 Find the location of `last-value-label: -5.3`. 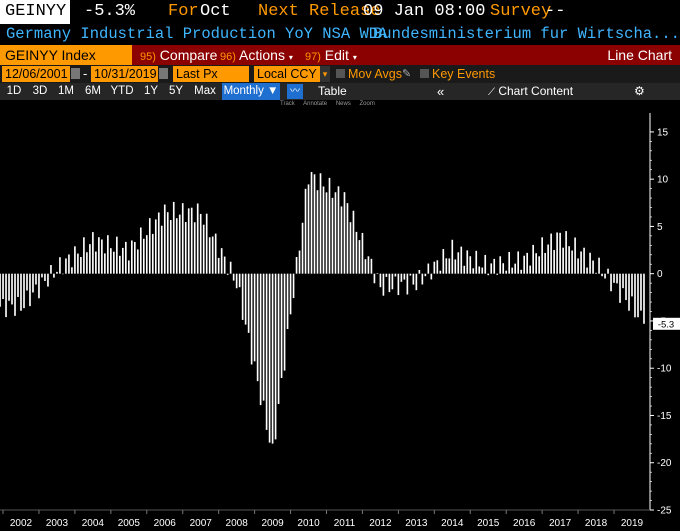

last-value-label: -5.3 is located at coordinates (666, 324).